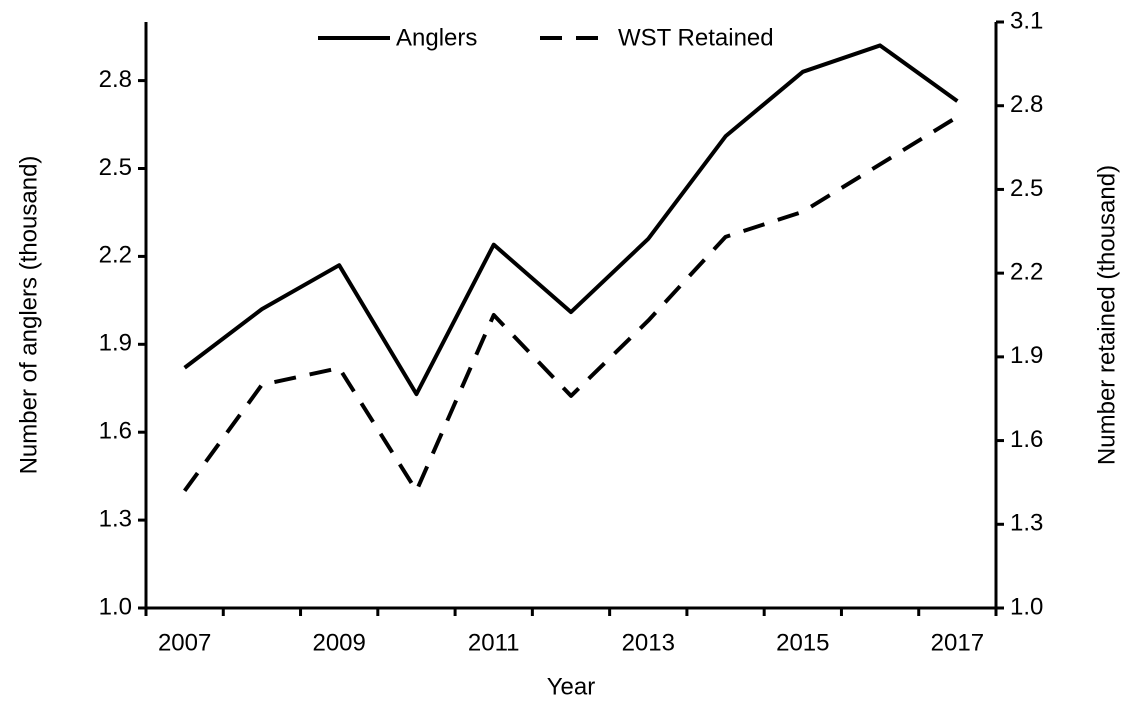 The width and height of the screenshot is (1127, 706). Describe the element at coordinates (338, 642) in the screenshot. I see `x-tick-label: 2009` at that location.